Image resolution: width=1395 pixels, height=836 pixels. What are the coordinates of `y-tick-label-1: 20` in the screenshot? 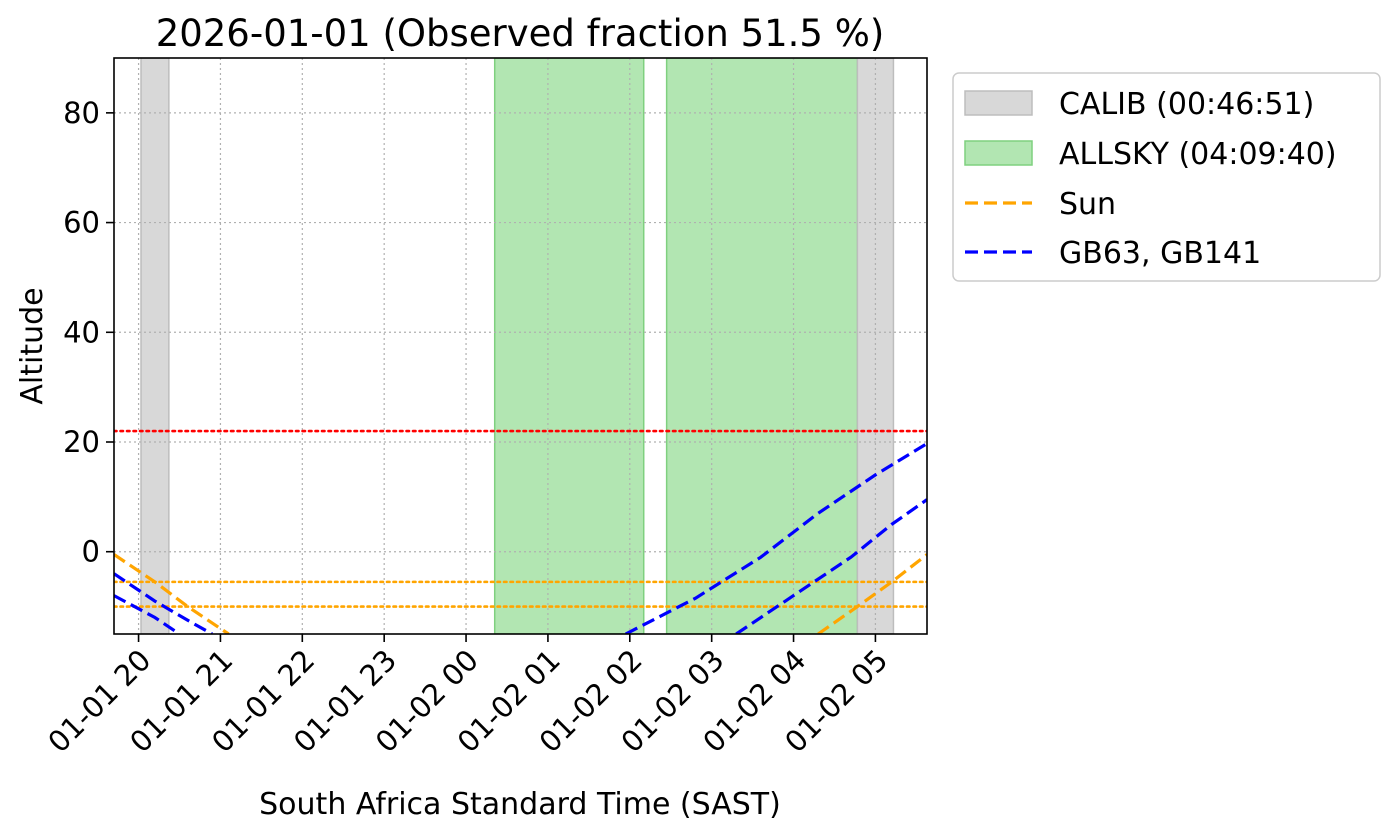 It's located at (81, 442).